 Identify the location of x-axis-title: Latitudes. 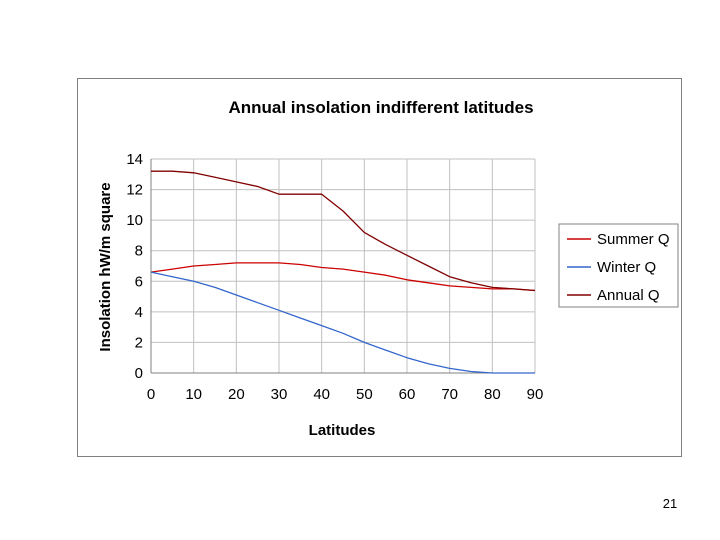
(342, 430).